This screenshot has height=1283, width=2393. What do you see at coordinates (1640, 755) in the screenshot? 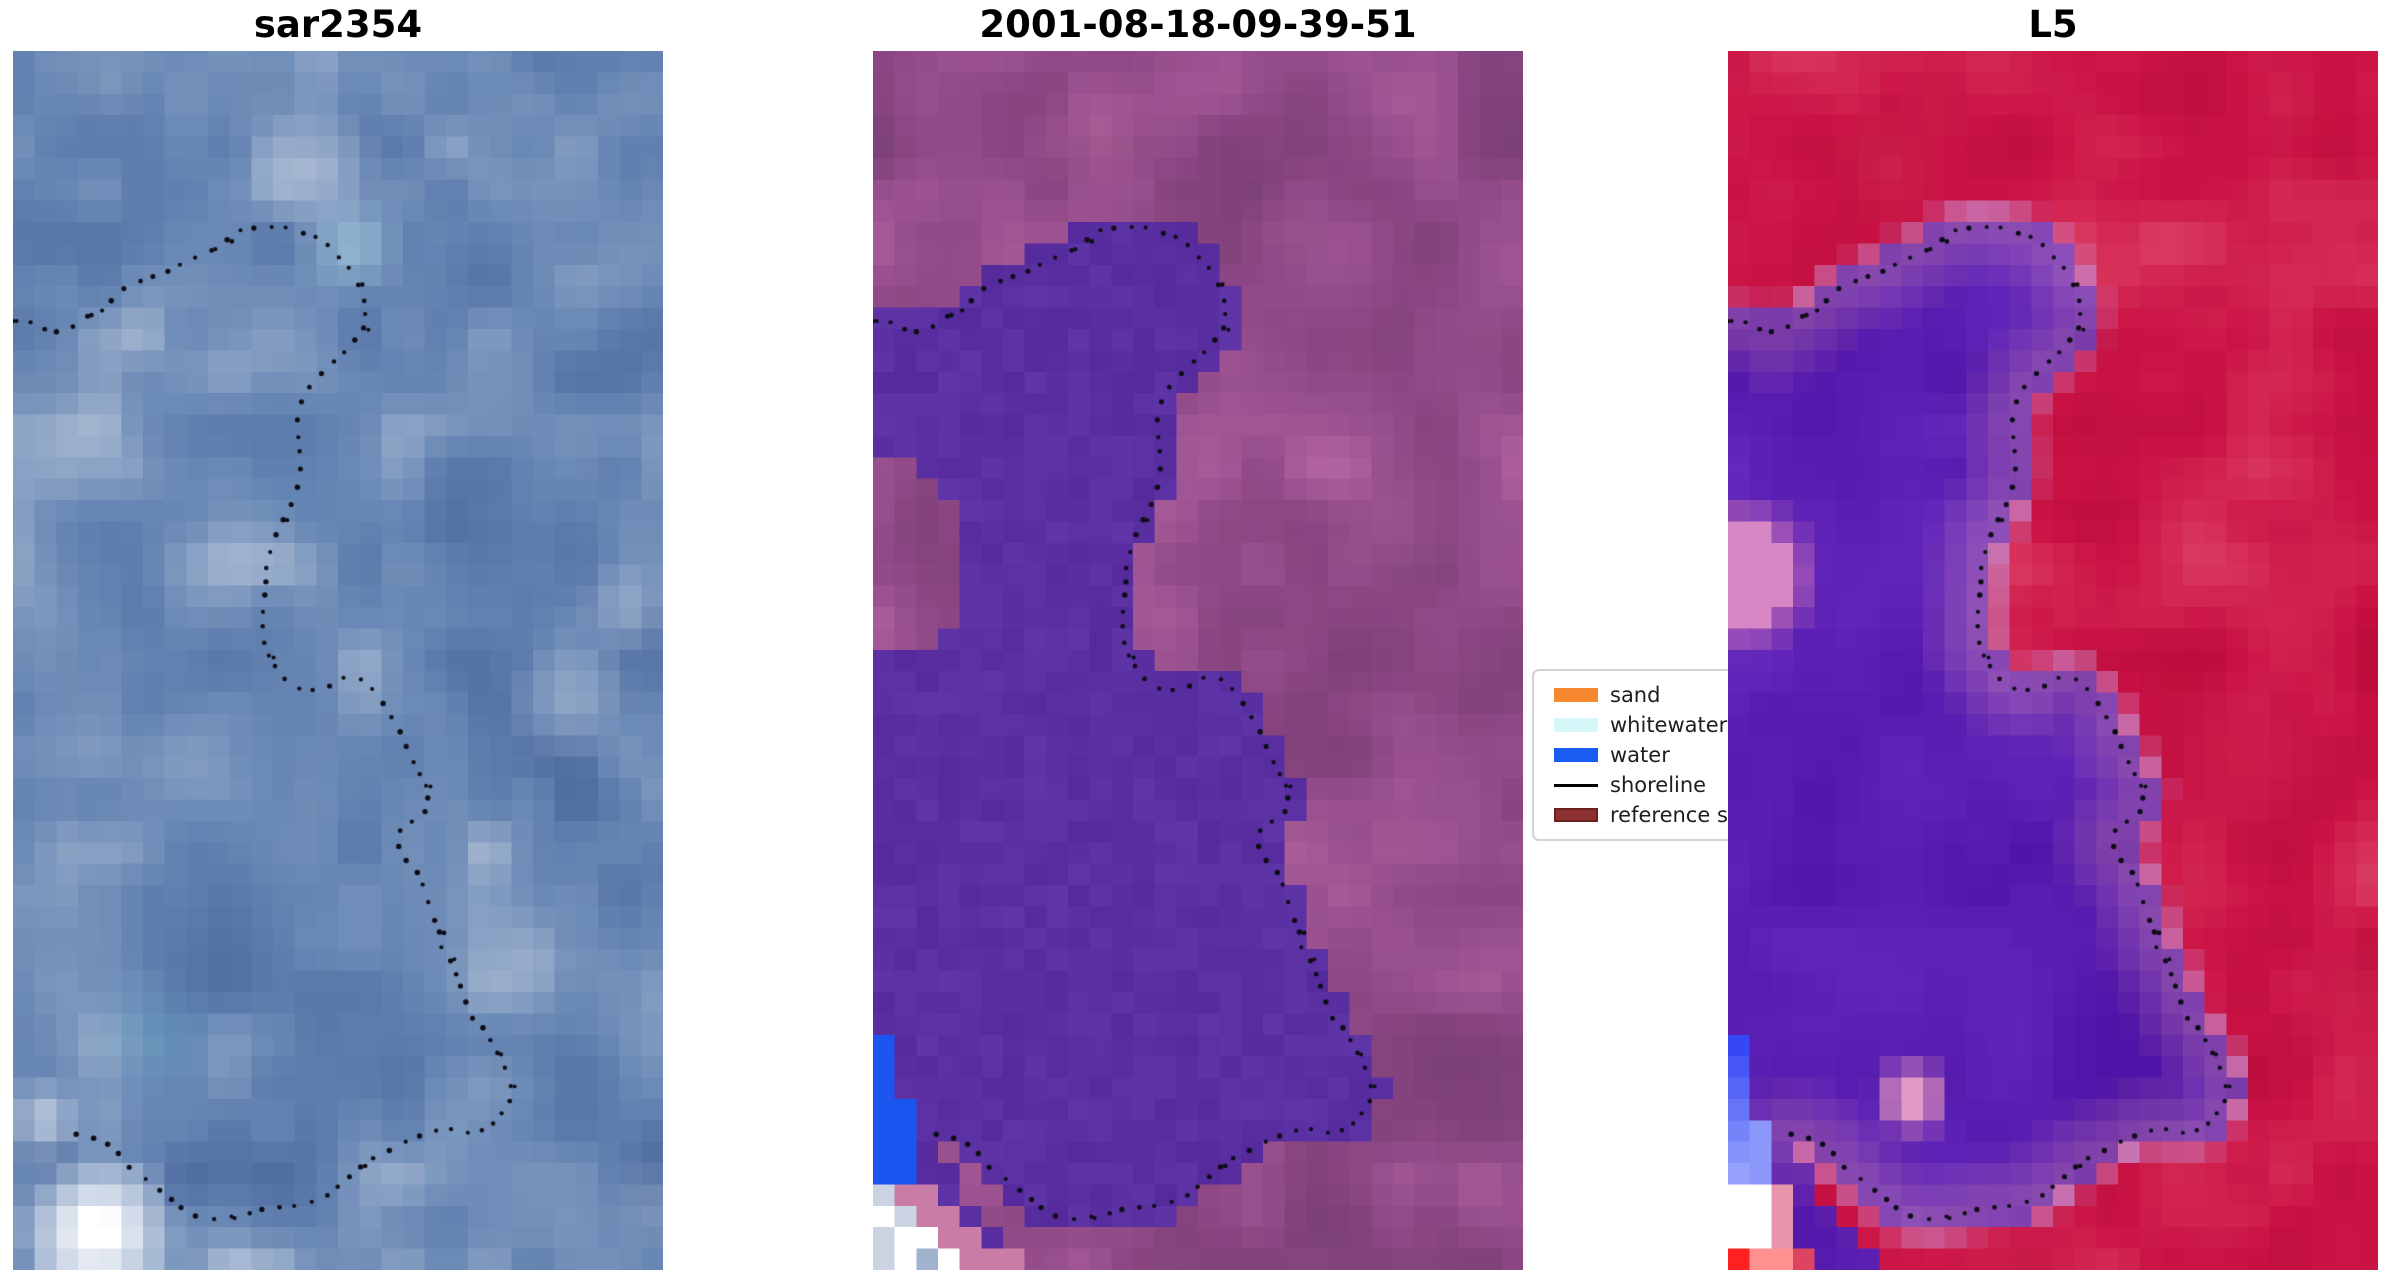
I see `legend-label: water` at bounding box center [1640, 755].